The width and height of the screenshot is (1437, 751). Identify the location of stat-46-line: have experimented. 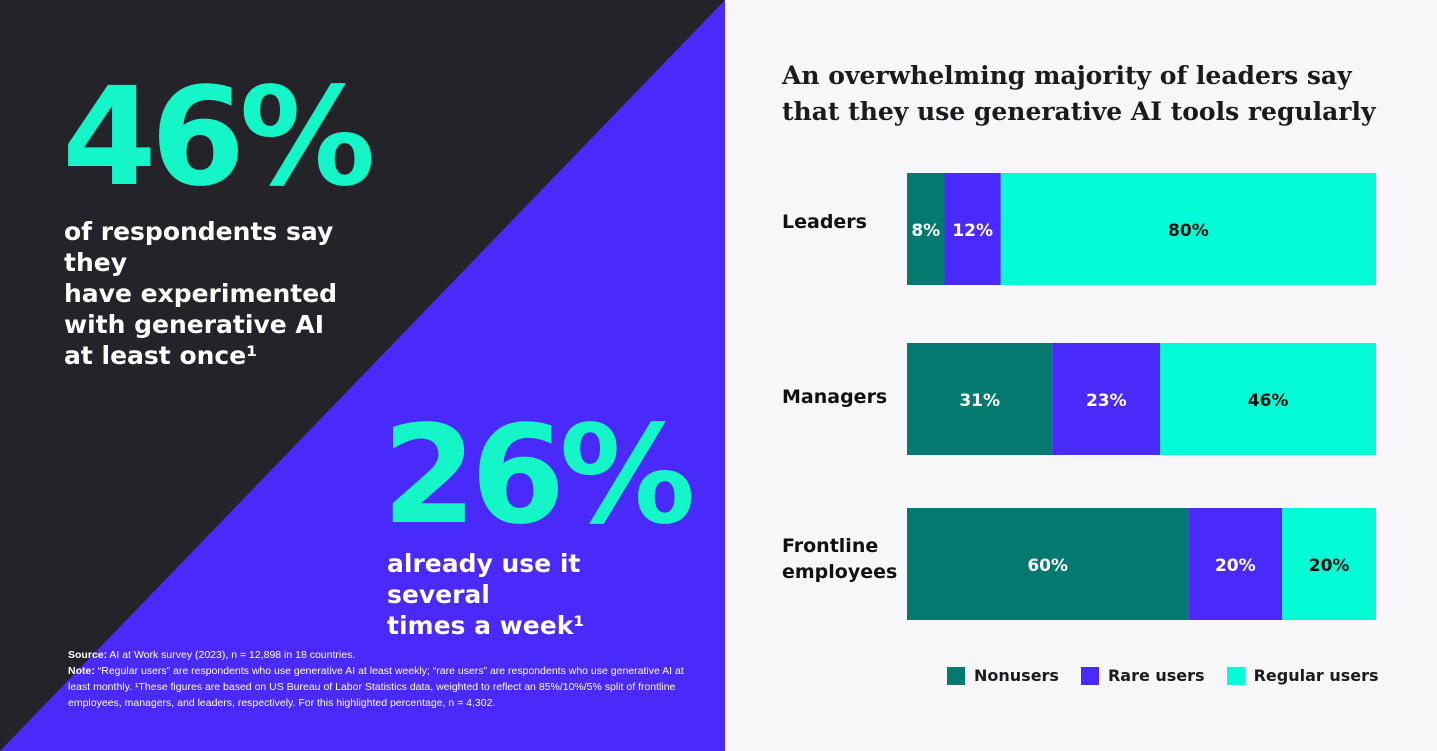
(201, 293).